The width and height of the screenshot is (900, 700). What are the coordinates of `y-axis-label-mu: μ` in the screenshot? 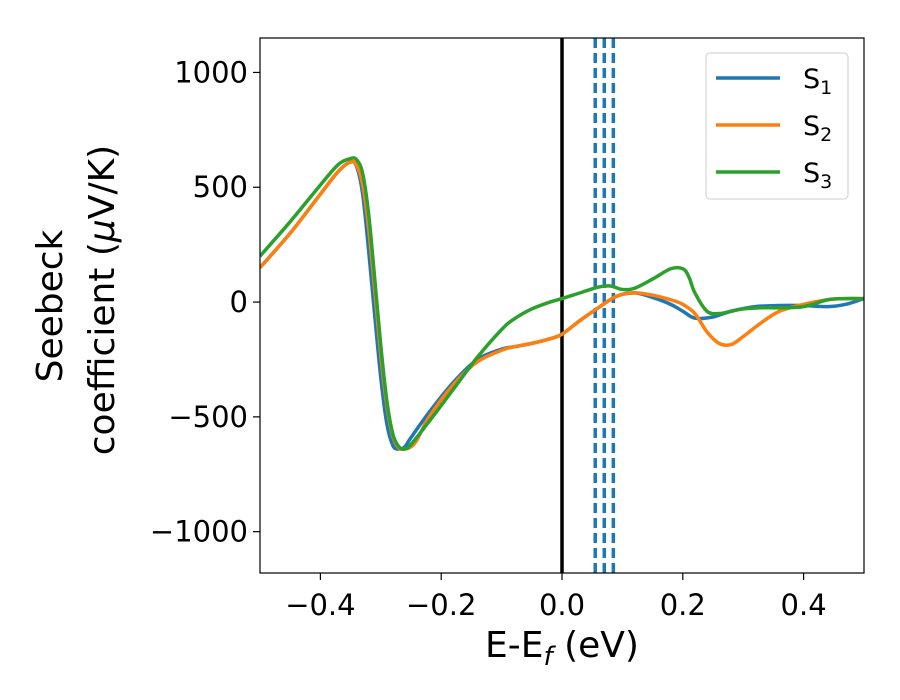 It's located at (102, 231).